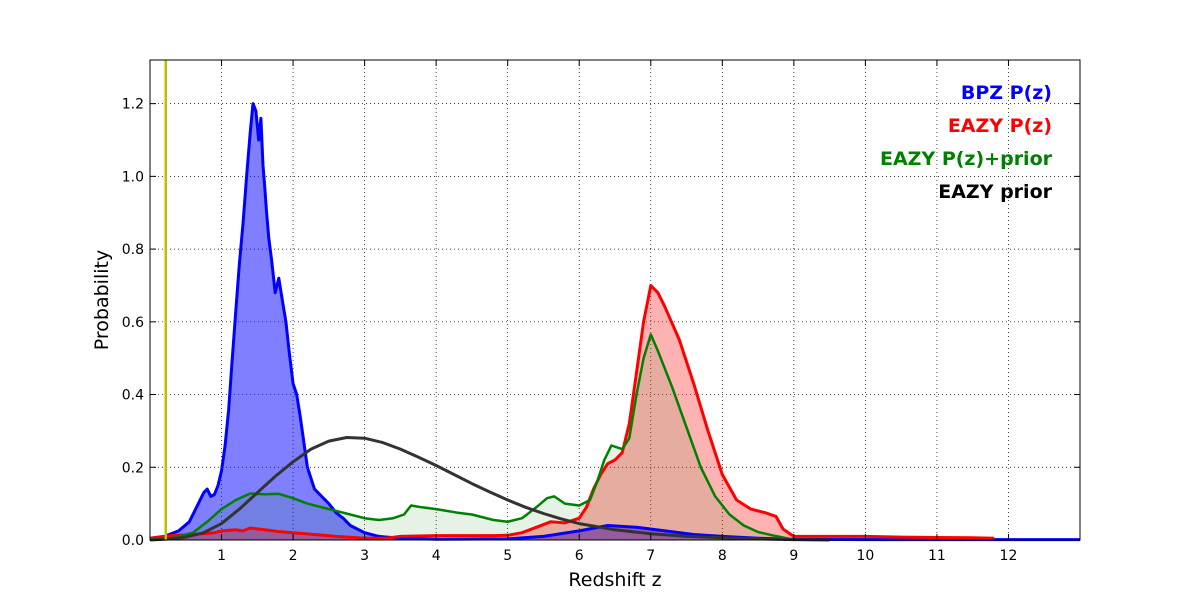 This screenshot has height=600, width=1200. What do you see at coordinates (995, 192) in the screenshot?
I see `legend-entry-3: EAZY prior` at bounding box center [995, 192].